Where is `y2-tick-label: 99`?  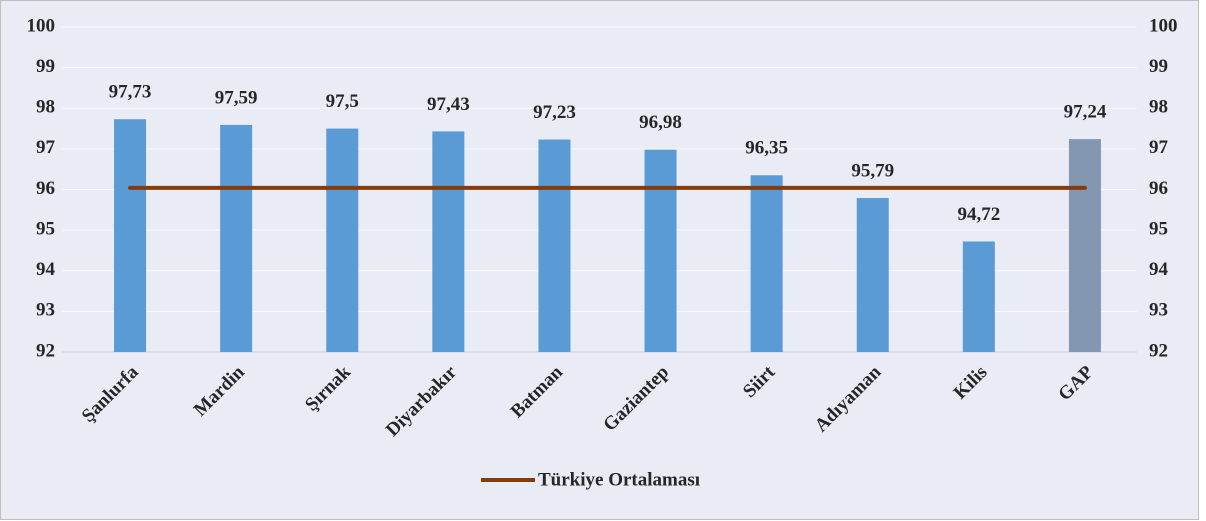
y2-tick-label: 99 is located at coordinates (1158, 66).